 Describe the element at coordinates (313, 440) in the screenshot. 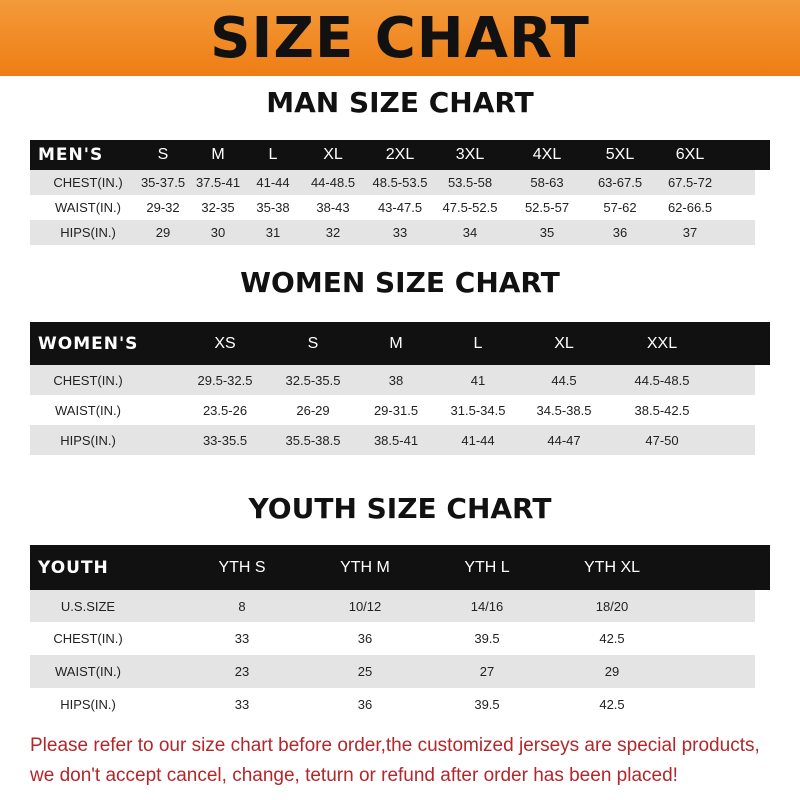

I see `table-cell: 35.5-38.5` at that location.